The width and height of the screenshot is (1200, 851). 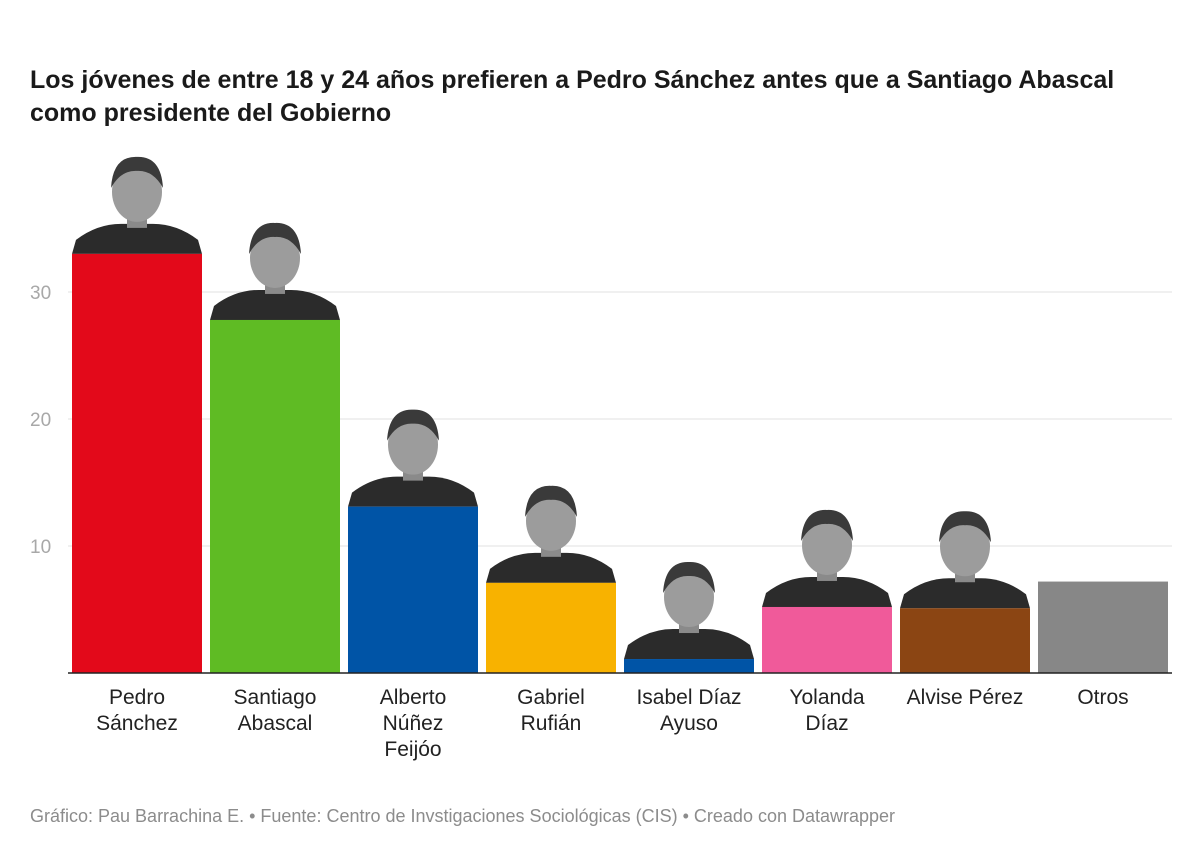 I want to click on x-category-label: Otros, so click(x=1102, y=697).